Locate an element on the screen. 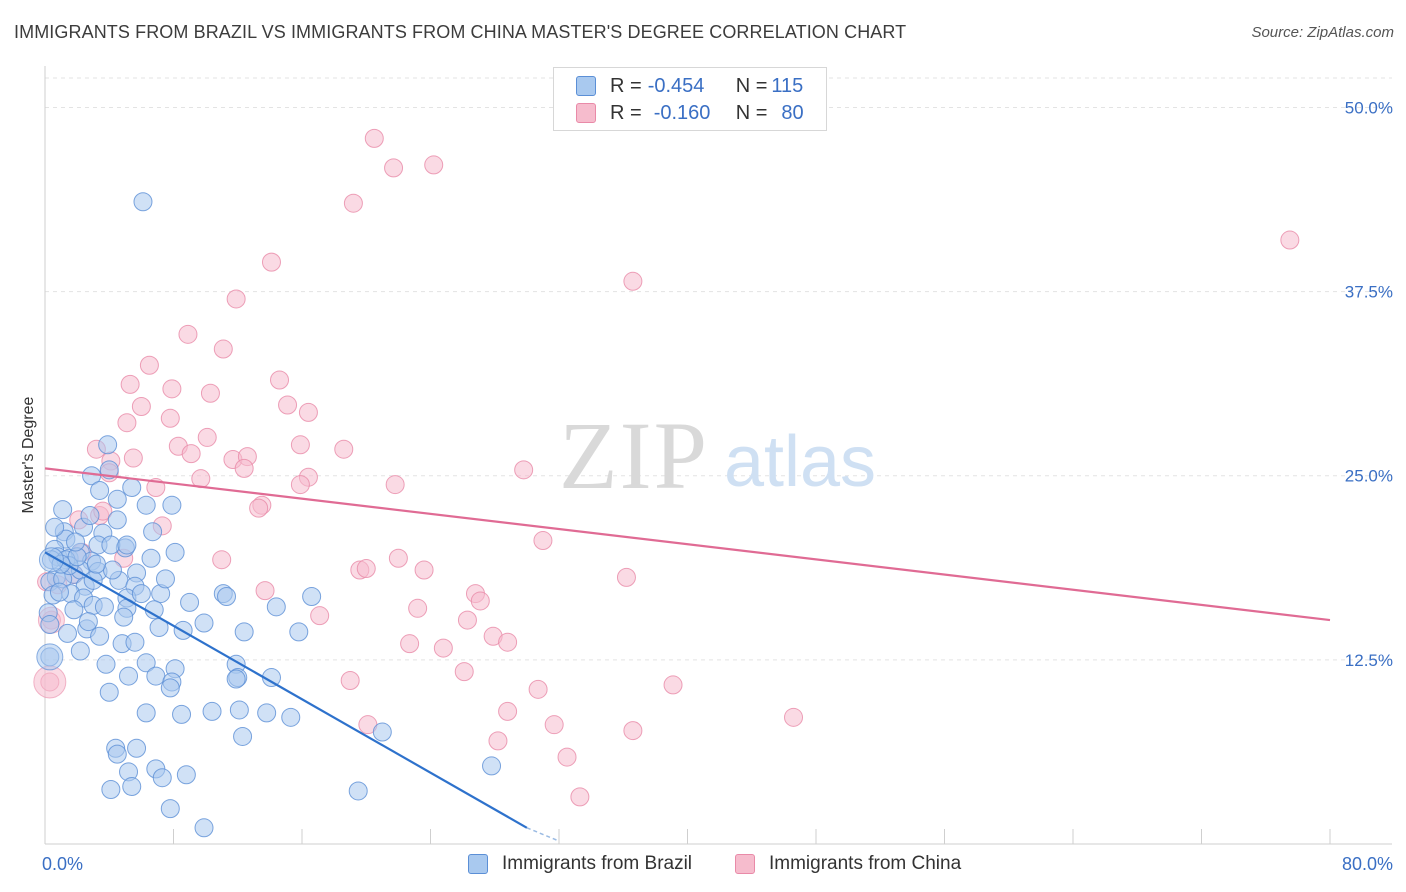 The image size is (1406, 892). bottom-legend-label-china: Immigrants from China is located at coordinates (865, 863).